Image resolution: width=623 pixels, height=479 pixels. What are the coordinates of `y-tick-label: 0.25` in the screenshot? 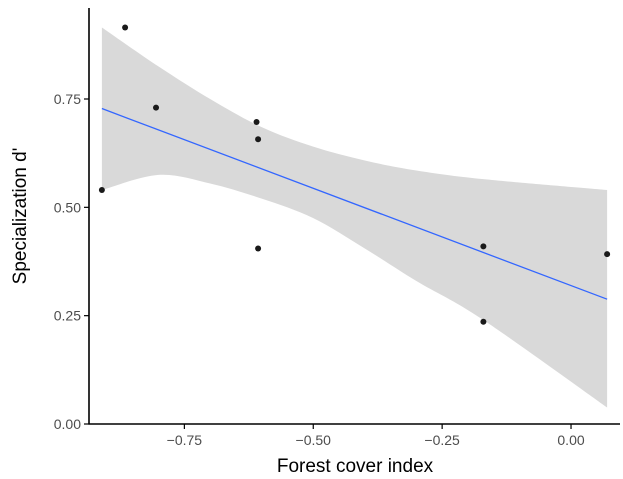 It's located at (67, 316).